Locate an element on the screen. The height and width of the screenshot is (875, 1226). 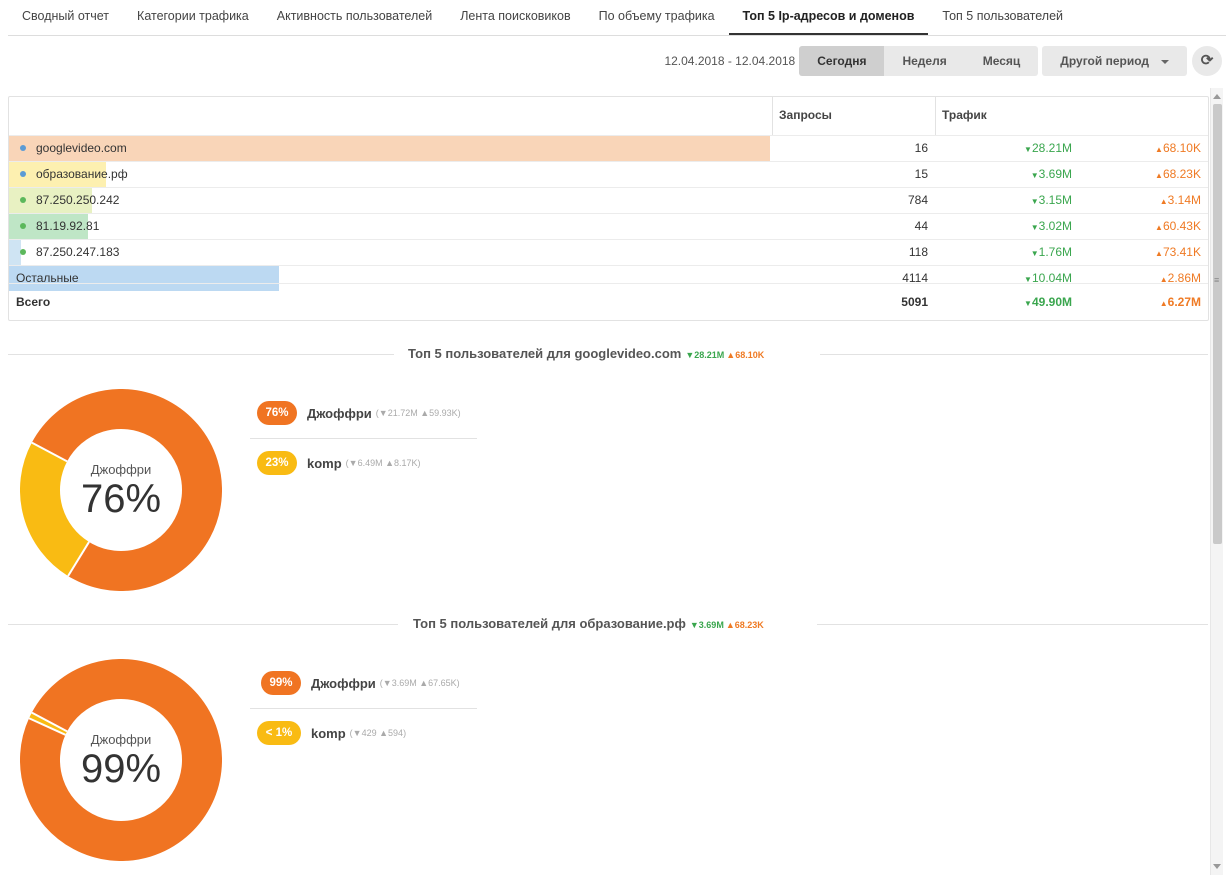
row-name: Остальные is located at coordinates (47, 278).